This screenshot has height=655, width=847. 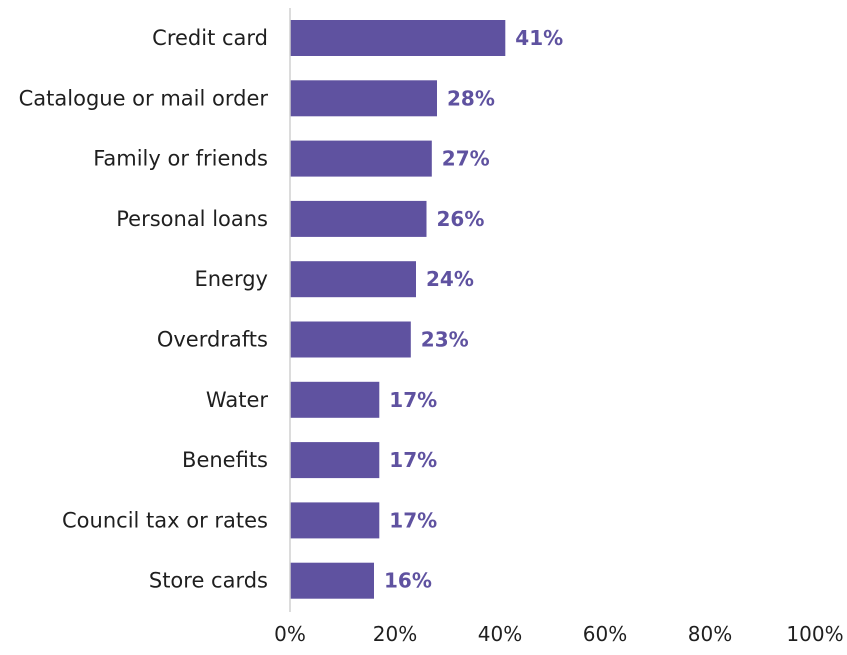 I want to click on value-label-8: 17%, so click(x=413, y=520).